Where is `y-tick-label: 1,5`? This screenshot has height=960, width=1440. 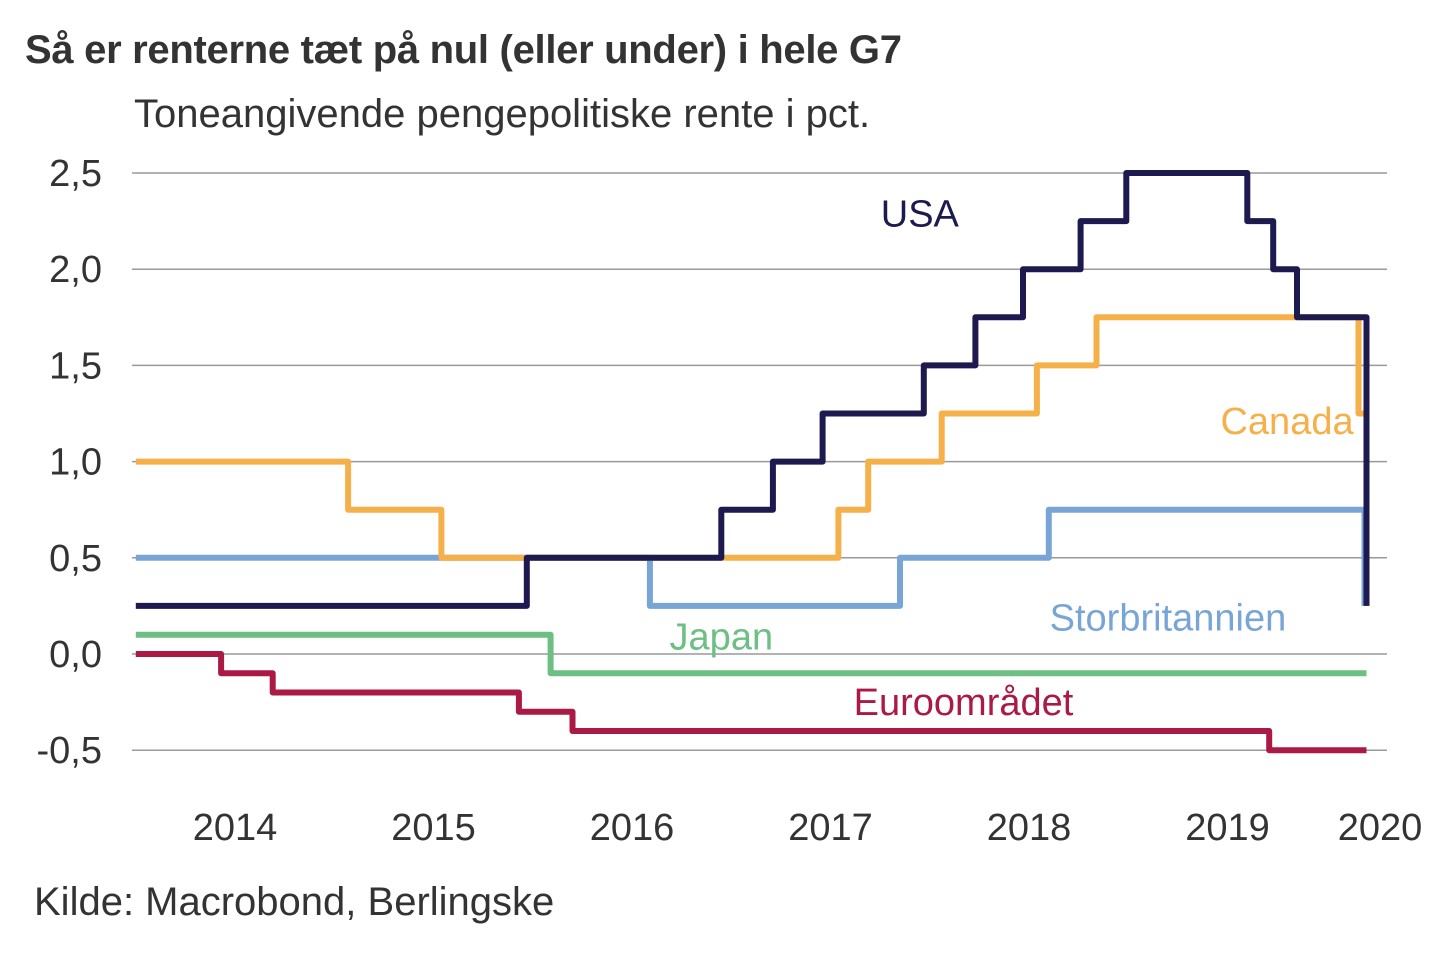
y-tick-label: 1,5 is located at coordinates (75, 366).